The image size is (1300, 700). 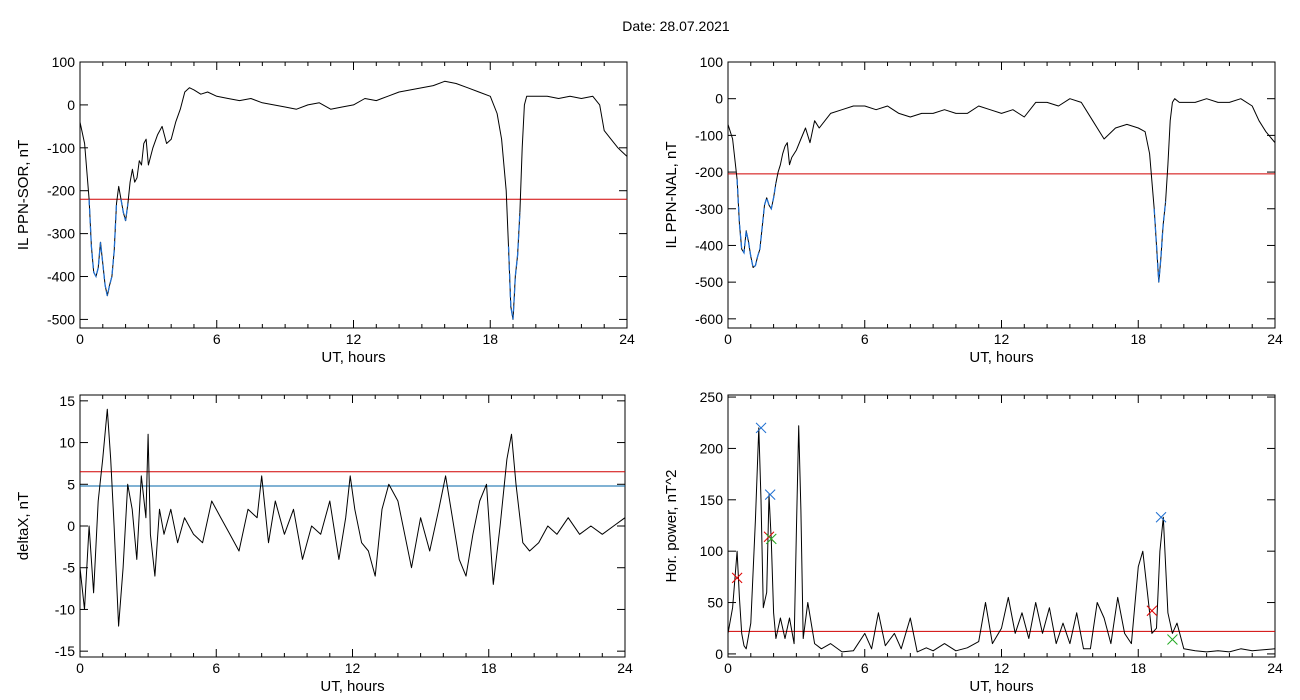 I want to click on y-tick-label: 50, so click(x=715, y=603).